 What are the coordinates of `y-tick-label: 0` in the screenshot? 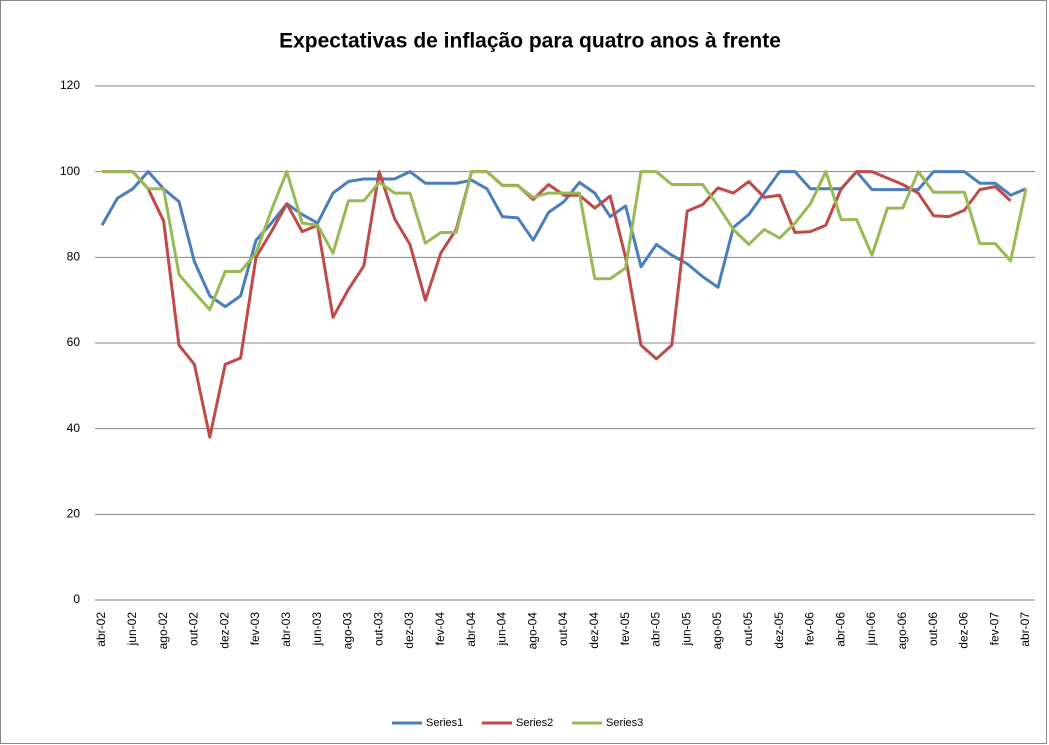 It's located at (76, 599).